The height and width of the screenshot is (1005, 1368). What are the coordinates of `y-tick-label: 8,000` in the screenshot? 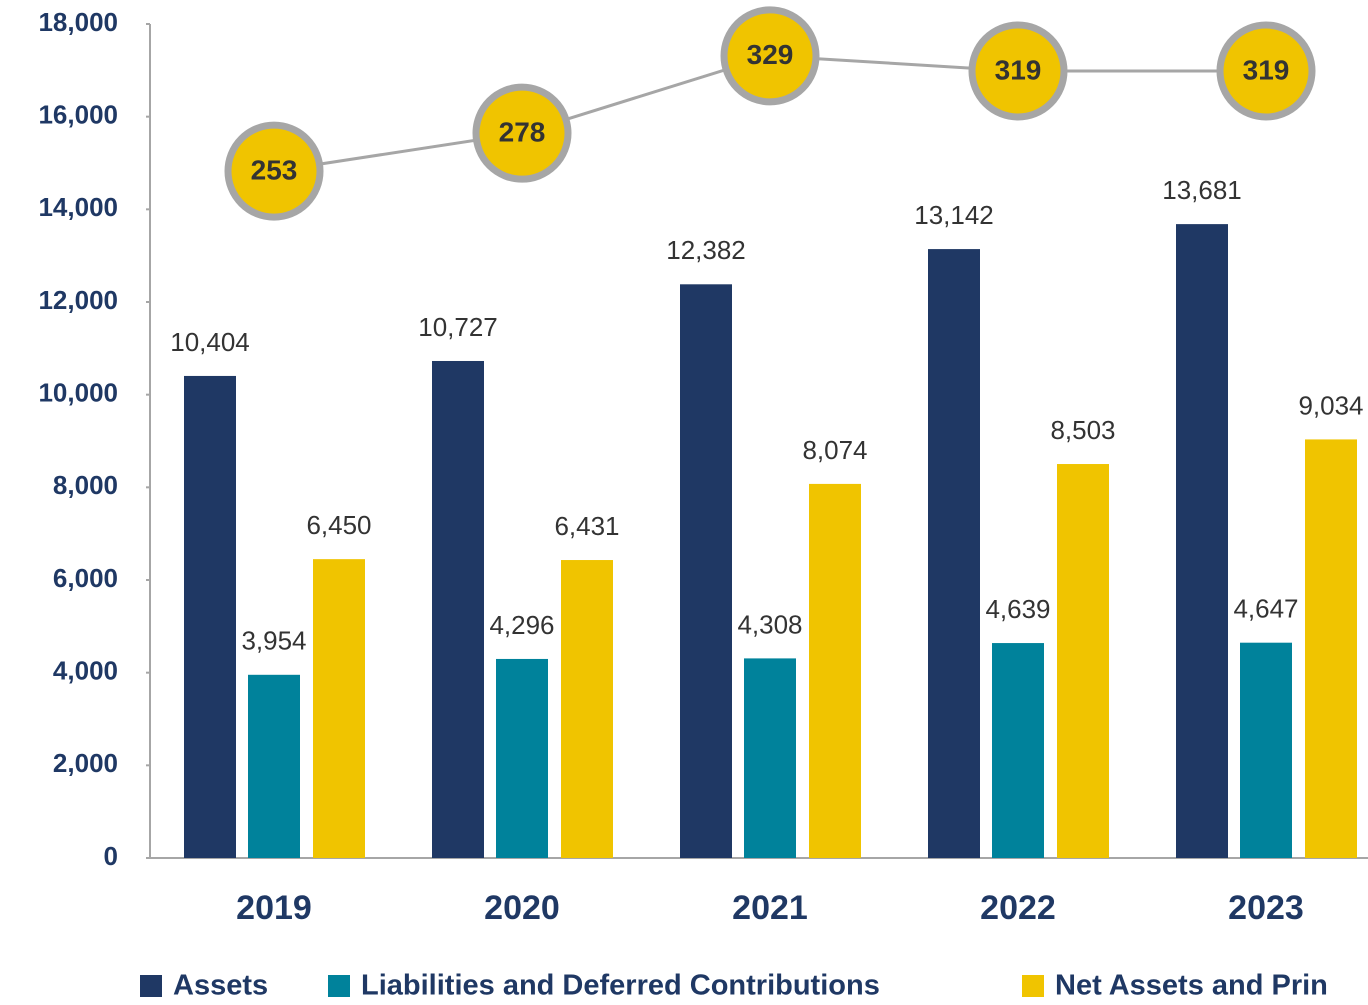 It's located at (85, 485).